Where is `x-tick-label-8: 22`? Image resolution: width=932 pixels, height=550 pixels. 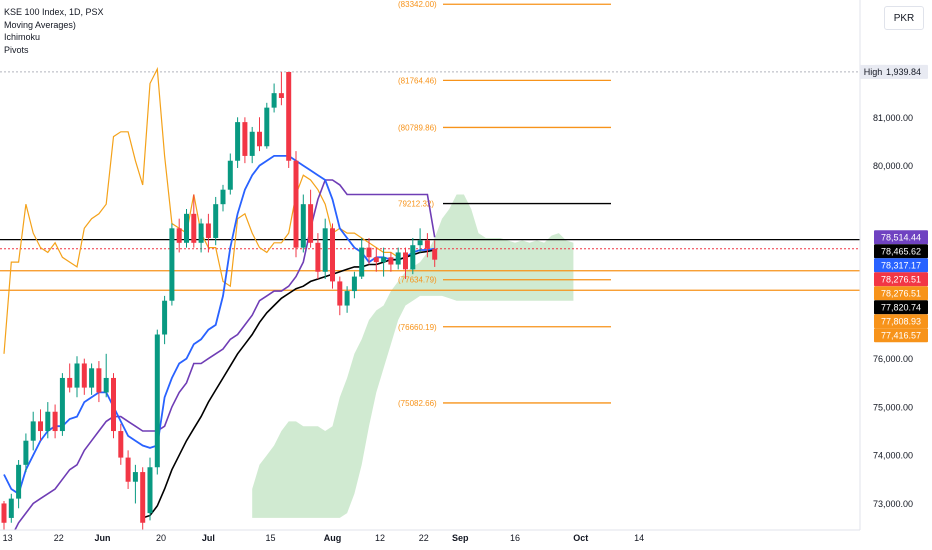
x-tick-label-8: 22 is located at coordinates (424, 538).